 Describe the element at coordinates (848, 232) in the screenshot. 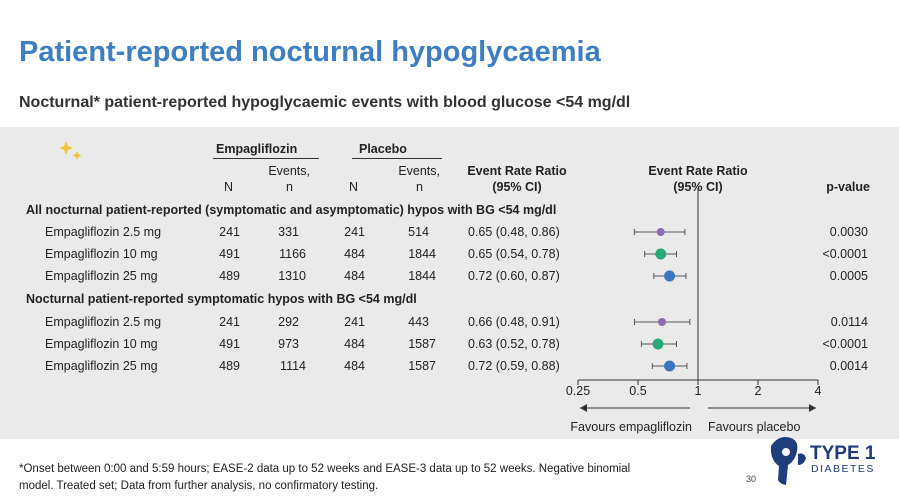

I see `cell-pvalue: 0.0030` at that location.